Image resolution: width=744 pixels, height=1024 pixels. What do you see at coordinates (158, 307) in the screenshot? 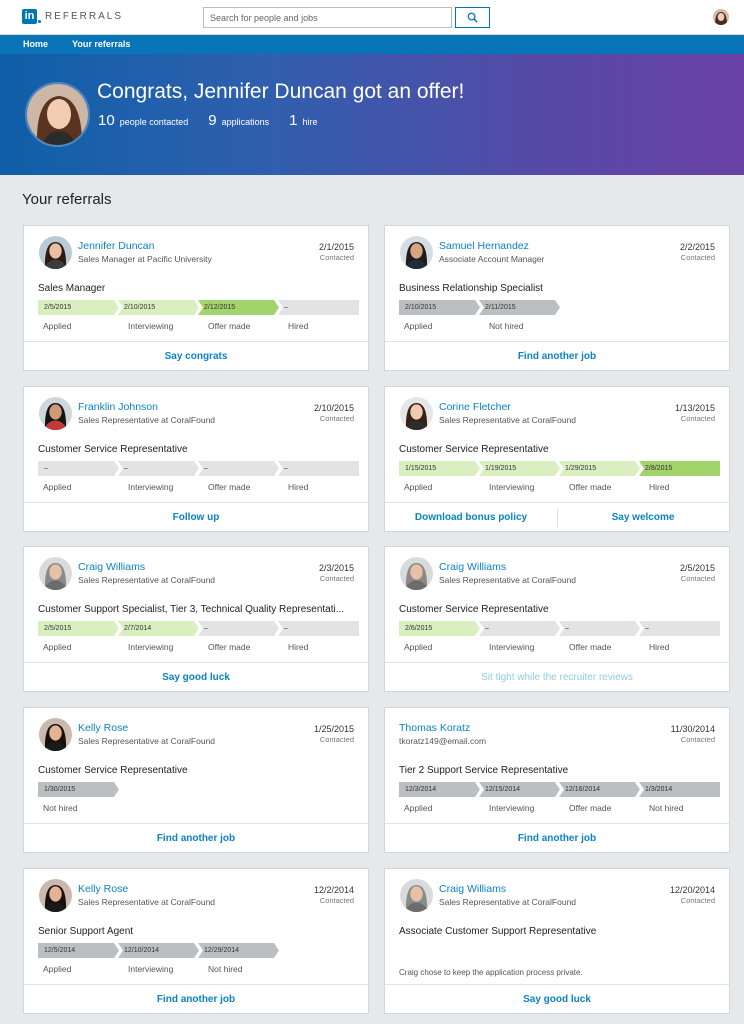
I see `stage-step: 2/10/2015` at bounding box center [158, 307].